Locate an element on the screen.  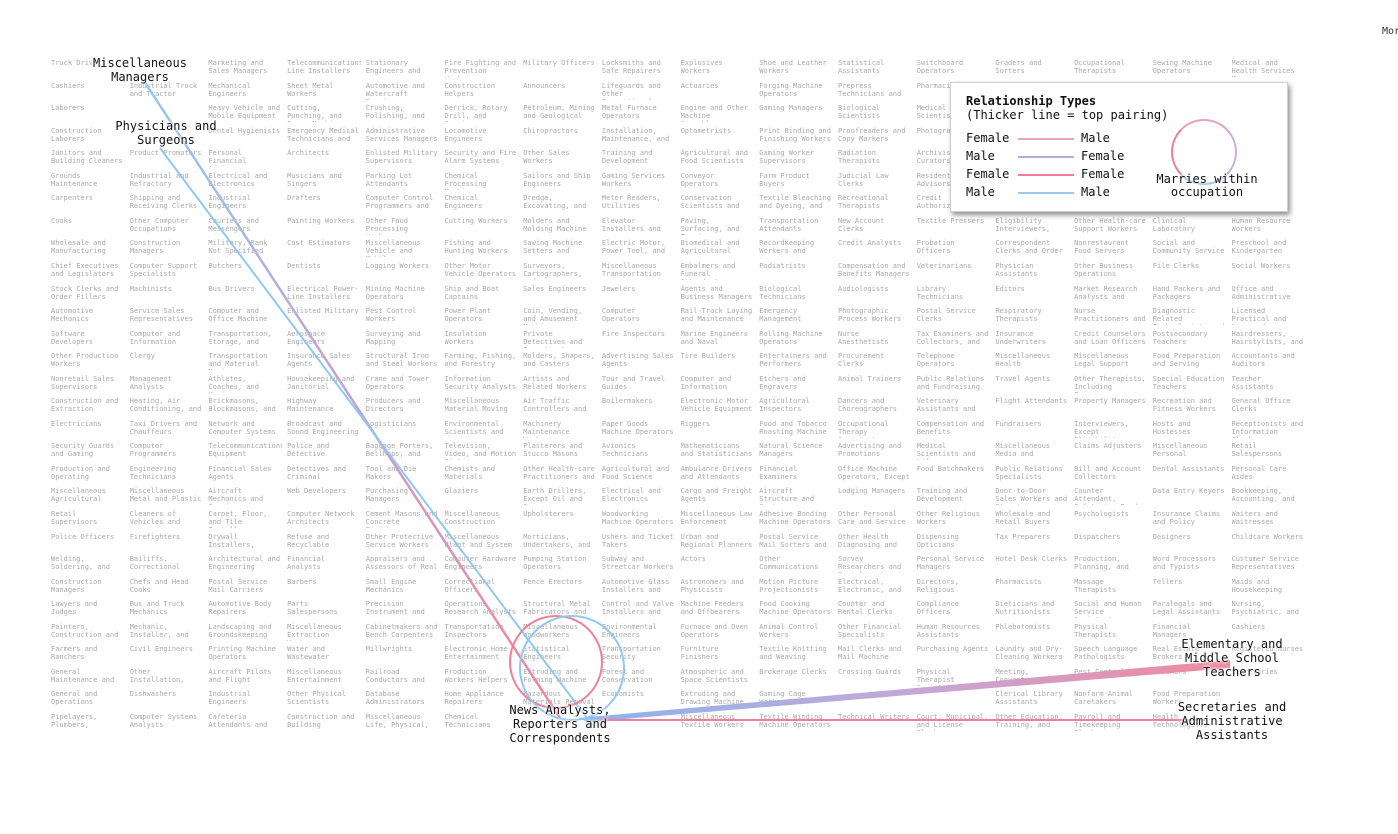
occupation-label: Etchers and Engravers is located at coordinates (782, 382).